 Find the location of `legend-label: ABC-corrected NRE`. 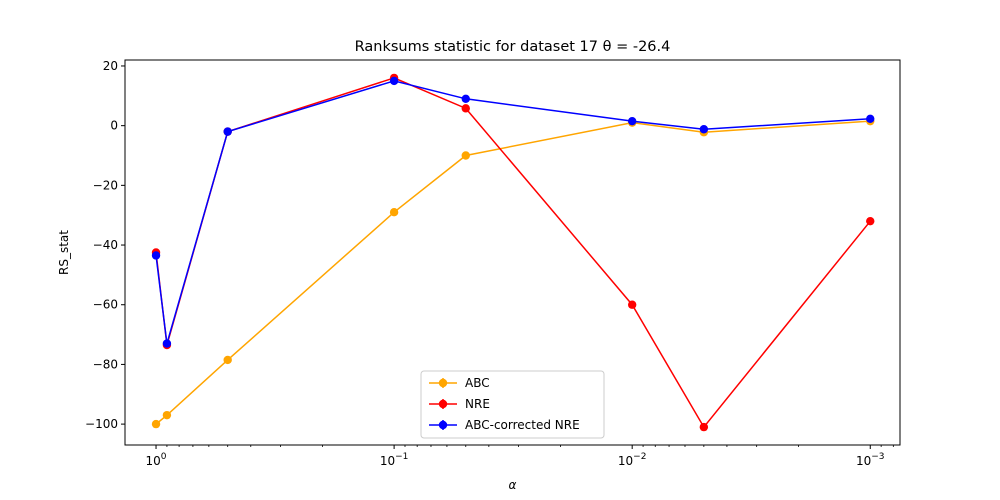

legend-label: ABC-corrected NRE is located at coordinates (522, 425).